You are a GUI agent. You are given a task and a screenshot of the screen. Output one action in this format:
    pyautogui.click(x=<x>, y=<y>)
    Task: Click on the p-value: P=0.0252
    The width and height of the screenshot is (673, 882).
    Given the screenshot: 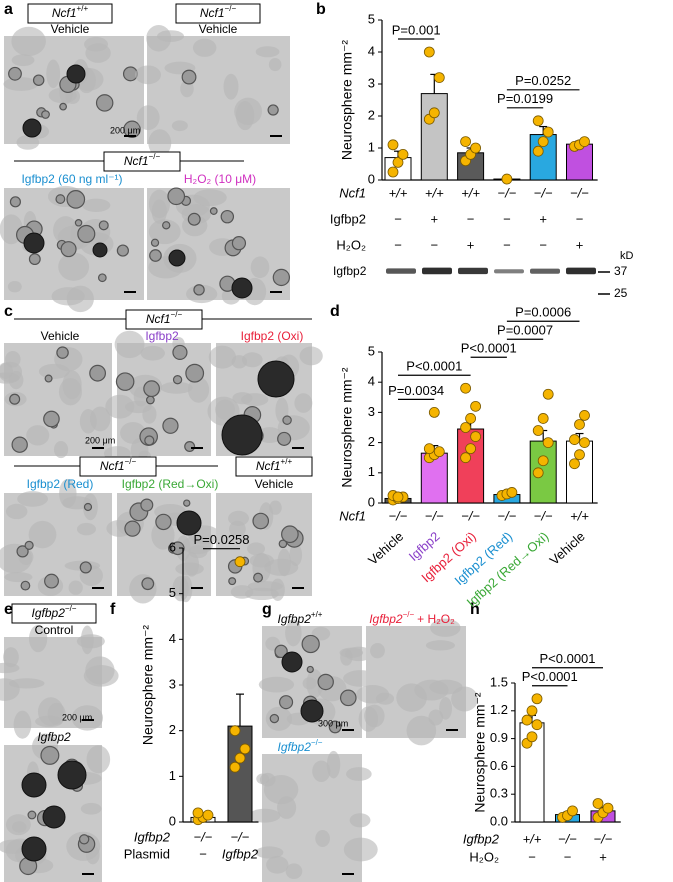 What is the action you would take?
    pyautogui.click(x=543, y=80)
    